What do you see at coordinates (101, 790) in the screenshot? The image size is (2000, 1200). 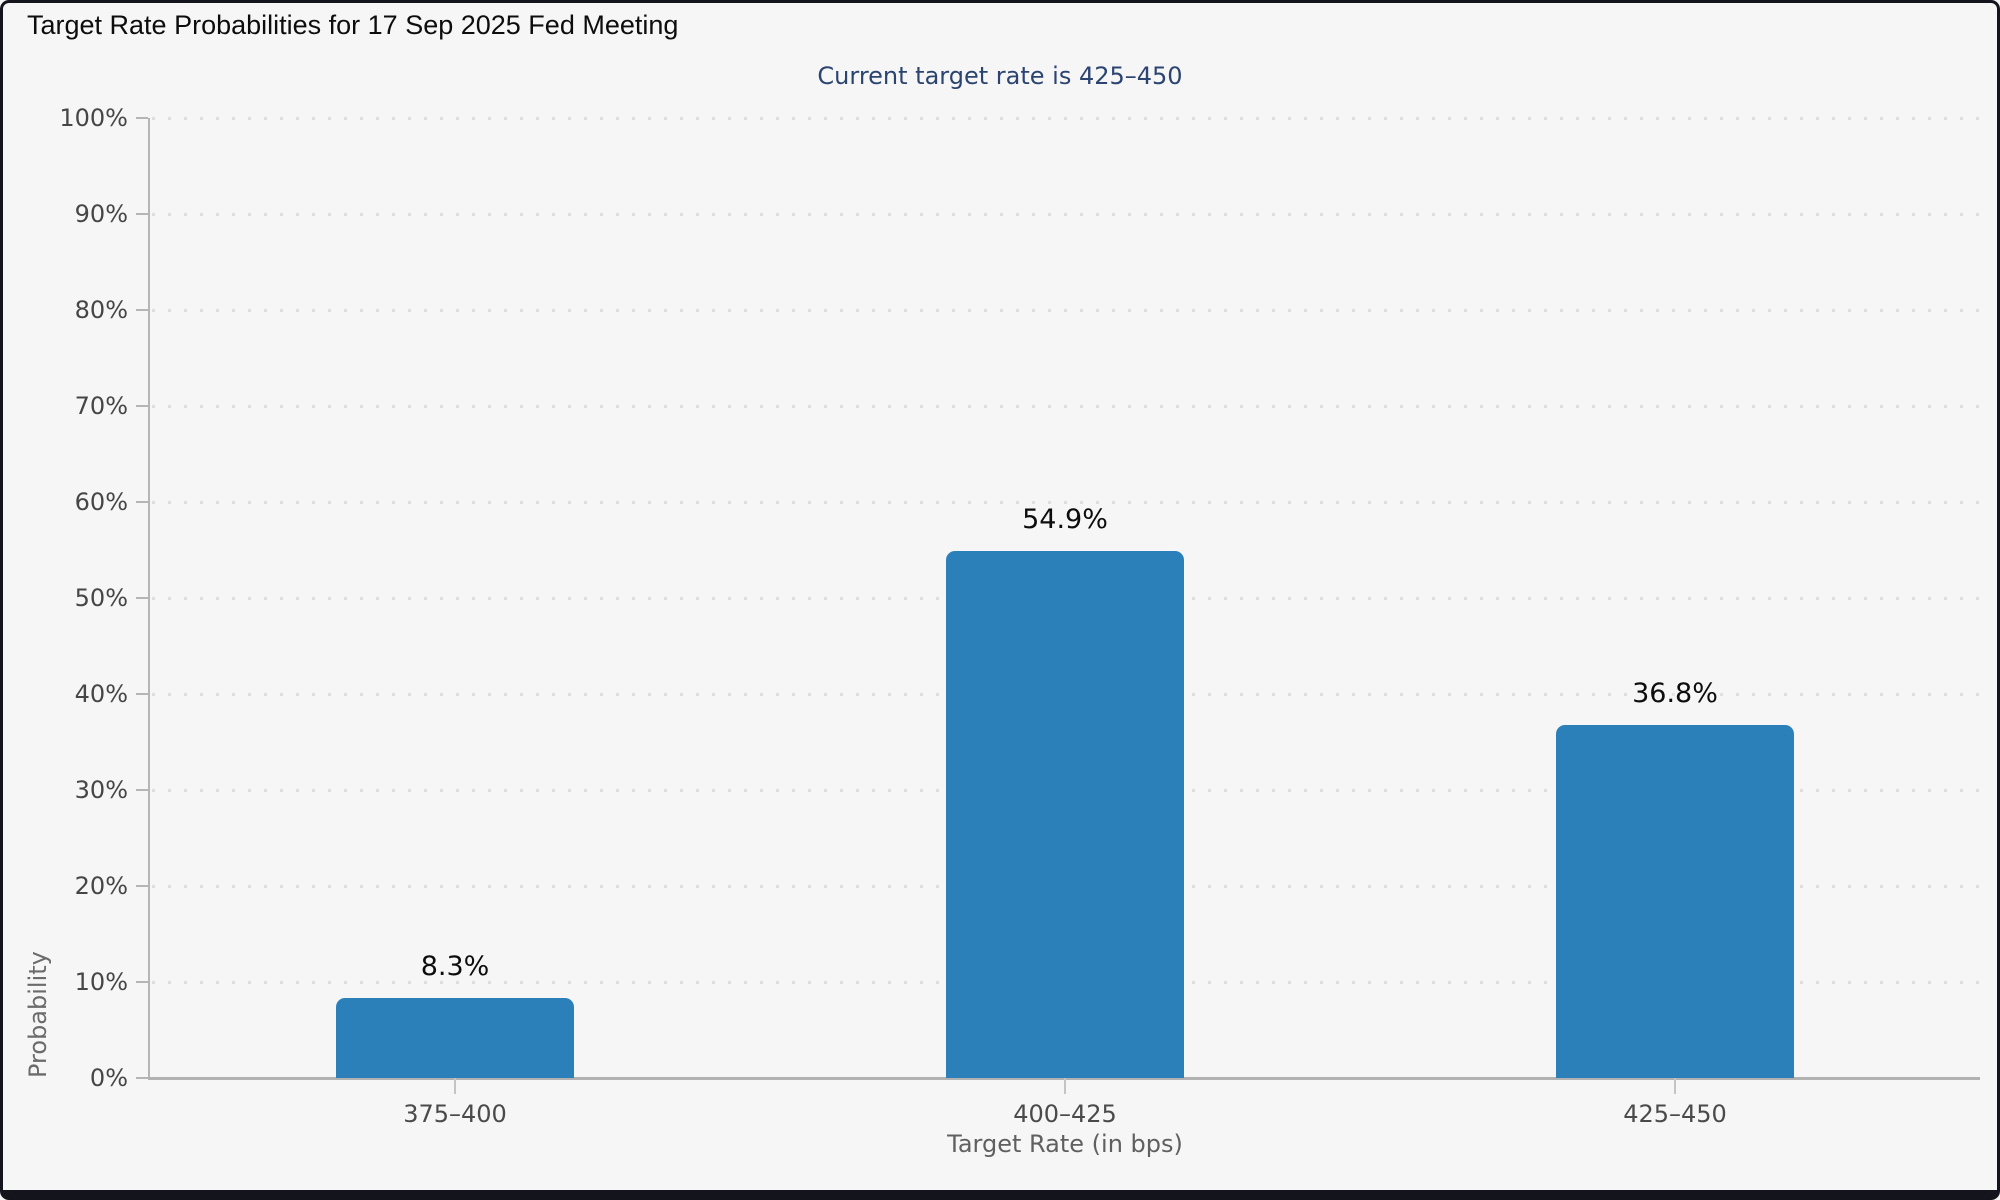 I see `y-tick-label: 30%` at bounding box center [101, 790].